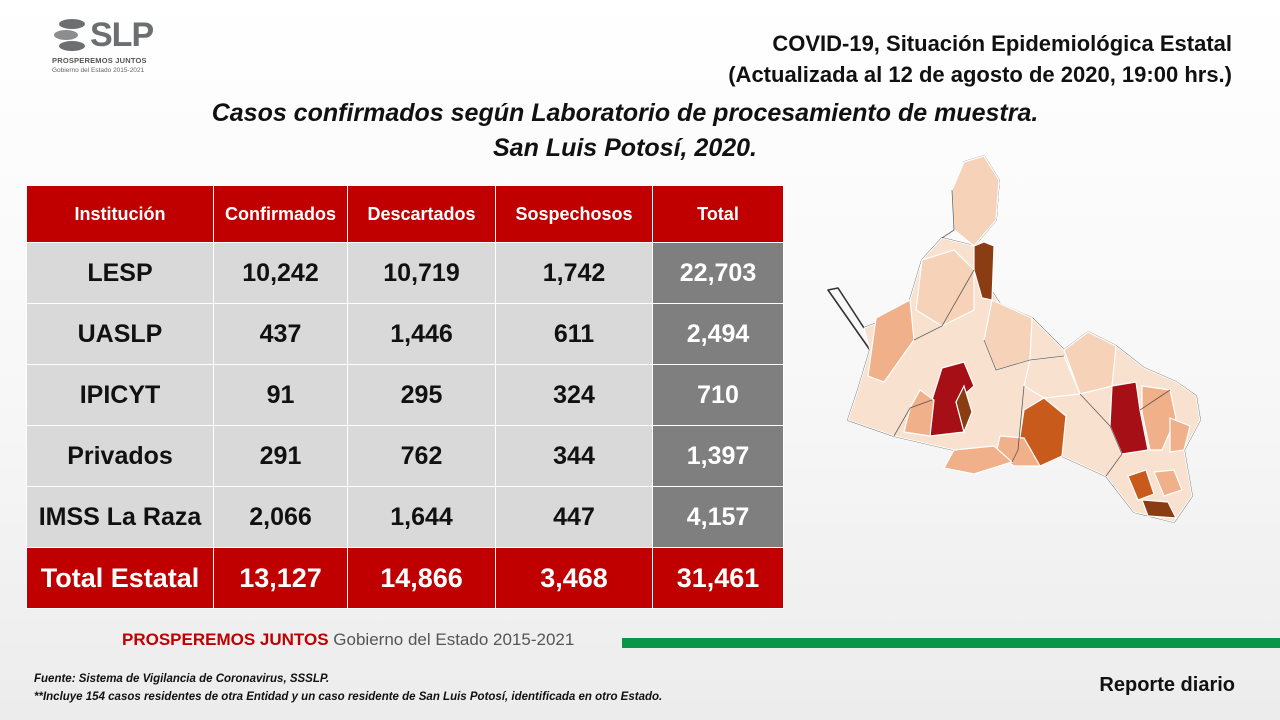 The image size is (1280, 720). What do you see at coordinates (69, 35) in the screenshot?
I see `slp-logo-icon` at bounding box center [69, 35].